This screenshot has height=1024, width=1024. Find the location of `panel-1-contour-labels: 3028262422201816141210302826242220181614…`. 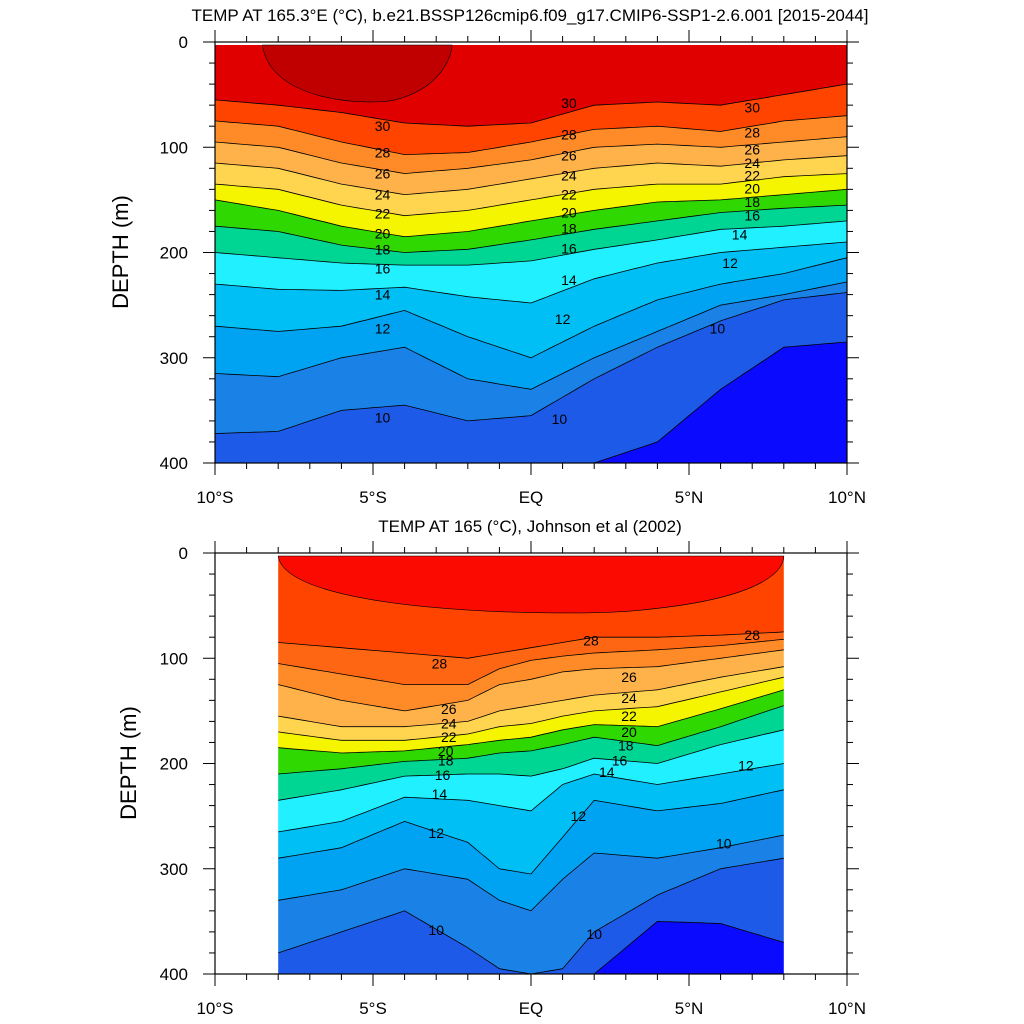

panel-1-contour-labels: 3028262422201816141210302826242220181614… is located at coordinates (567, 261).